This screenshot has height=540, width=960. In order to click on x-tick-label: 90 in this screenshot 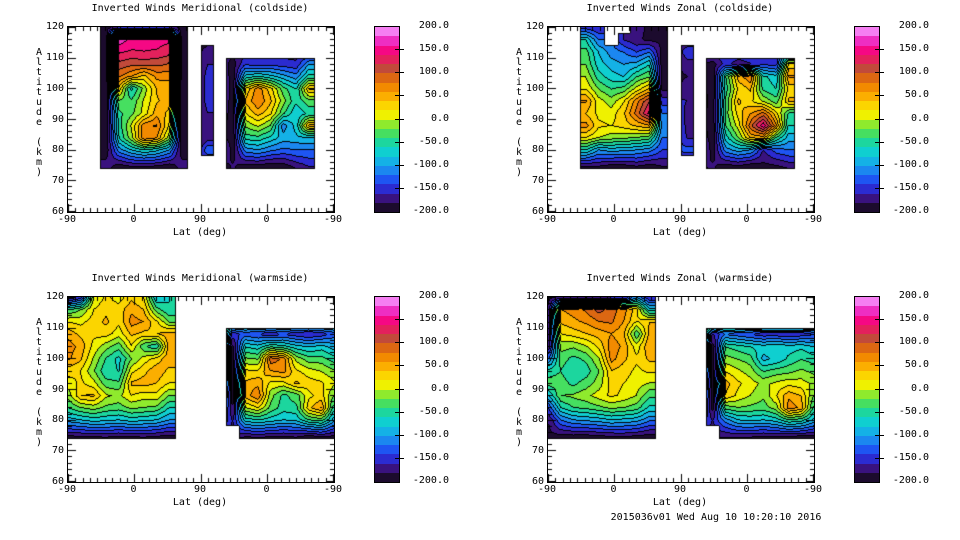, I will do `click(200, 219)`.